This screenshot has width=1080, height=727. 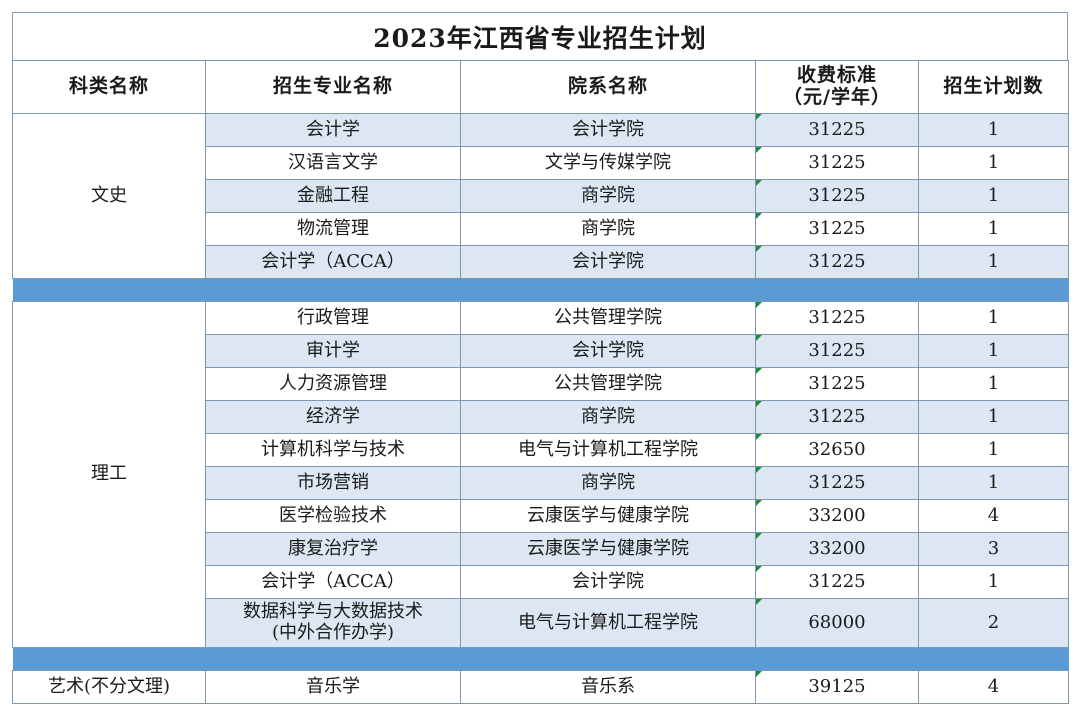 What do you see at coordinates (837, 623) in the screenshot?
I see `fee-cell: 68000` at bounding box center [837, 623].